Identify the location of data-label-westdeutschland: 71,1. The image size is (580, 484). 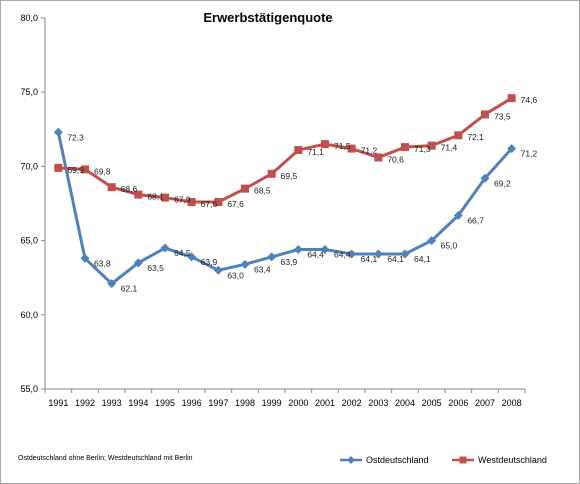
(315, 152).